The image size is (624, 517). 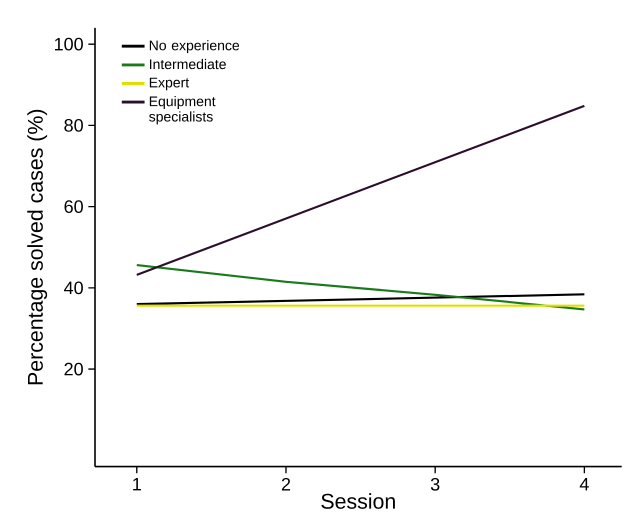 What do you see at coordinates (137, 484) in the screenshot?
I see `x-tick-label: 1` at bounding box center [137, 484].